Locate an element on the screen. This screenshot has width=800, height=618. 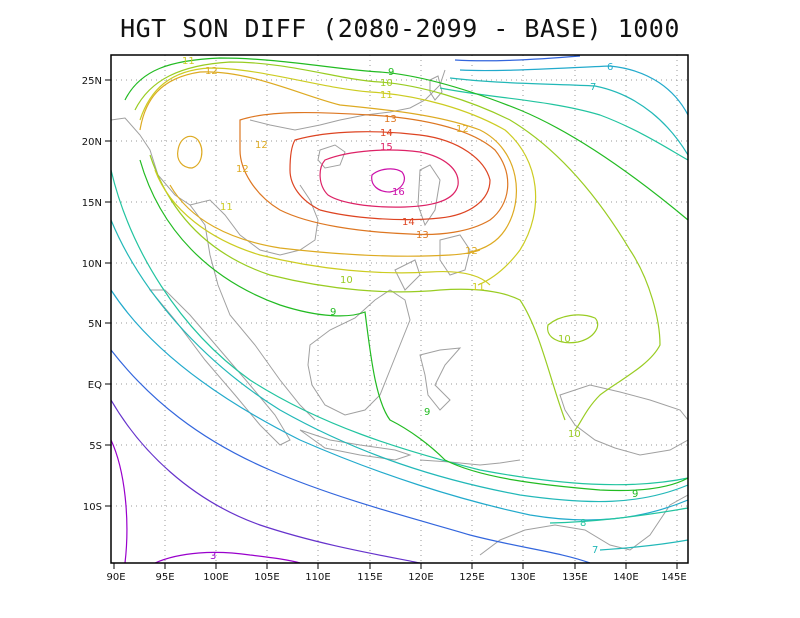
y-tick-label: 25N is located at coordinates (92, 81).